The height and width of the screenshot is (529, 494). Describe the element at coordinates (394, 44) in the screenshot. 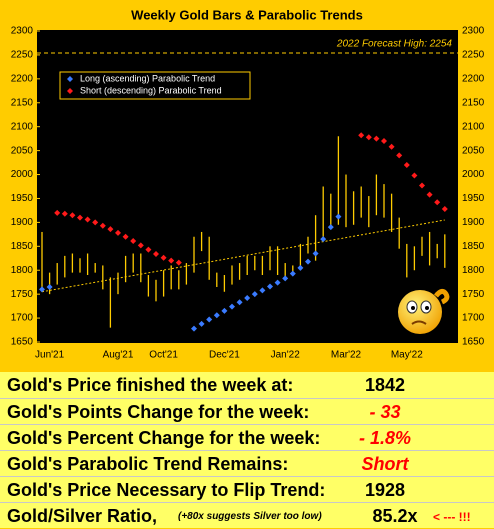

I see `forecast-label: 2022 Forecast High: 2254` at that location.